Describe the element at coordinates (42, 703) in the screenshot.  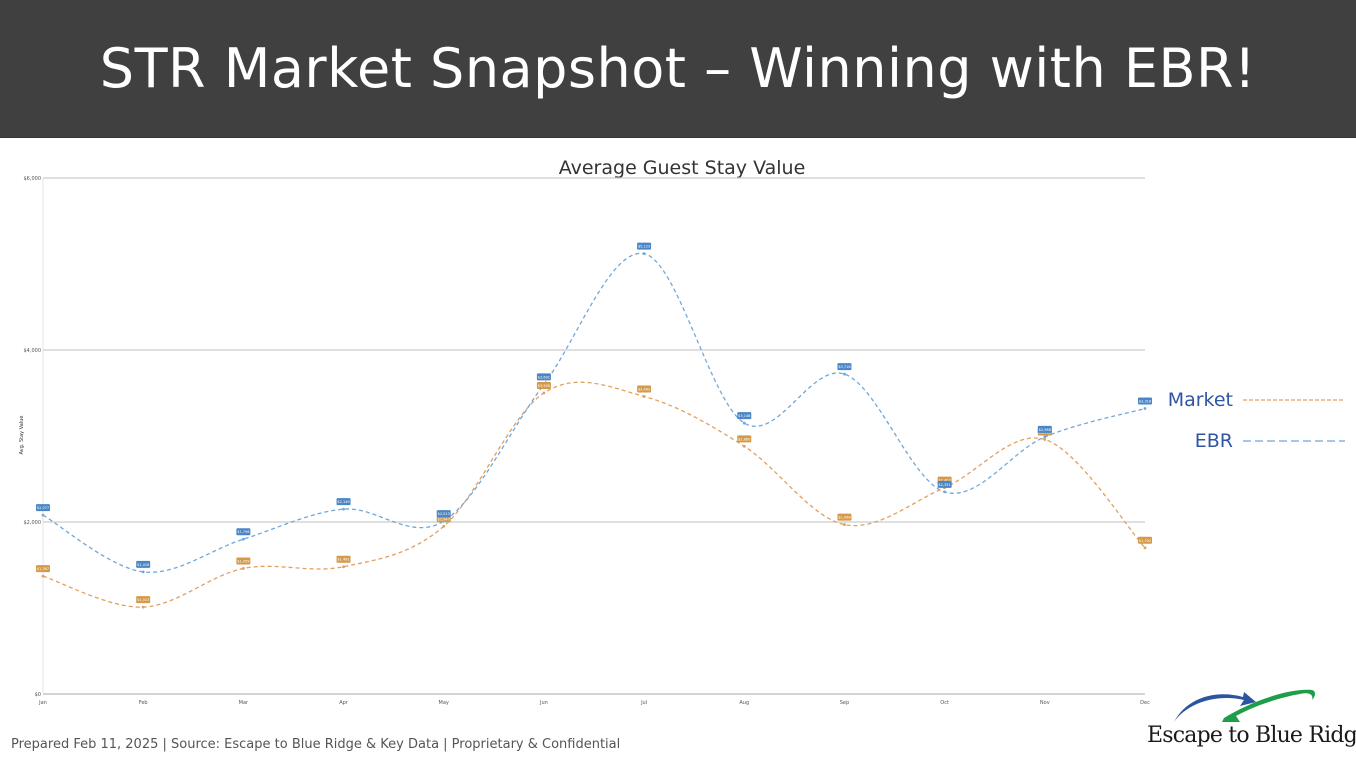
I see `x-tick-label: Jan` at that location.